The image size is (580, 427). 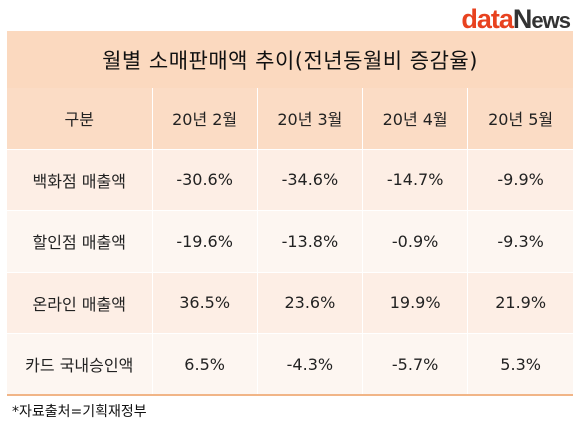 I want to click on data-cell: -9.9%, so click(x=520, y=180).